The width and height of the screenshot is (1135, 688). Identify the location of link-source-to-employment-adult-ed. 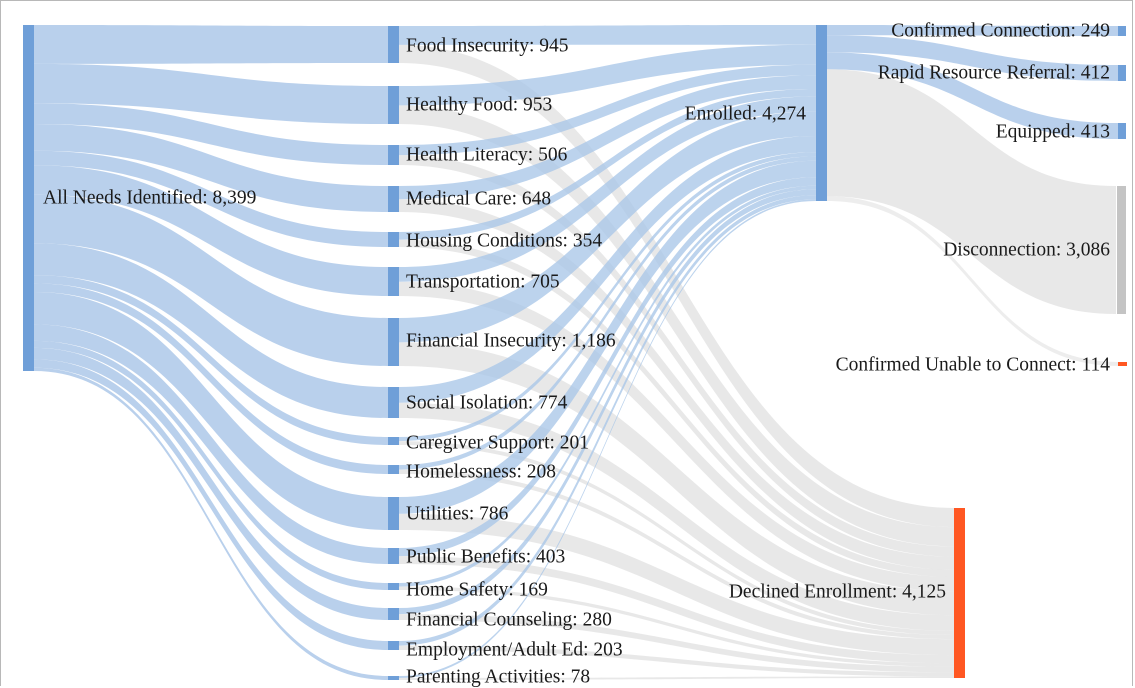
(211, 504).